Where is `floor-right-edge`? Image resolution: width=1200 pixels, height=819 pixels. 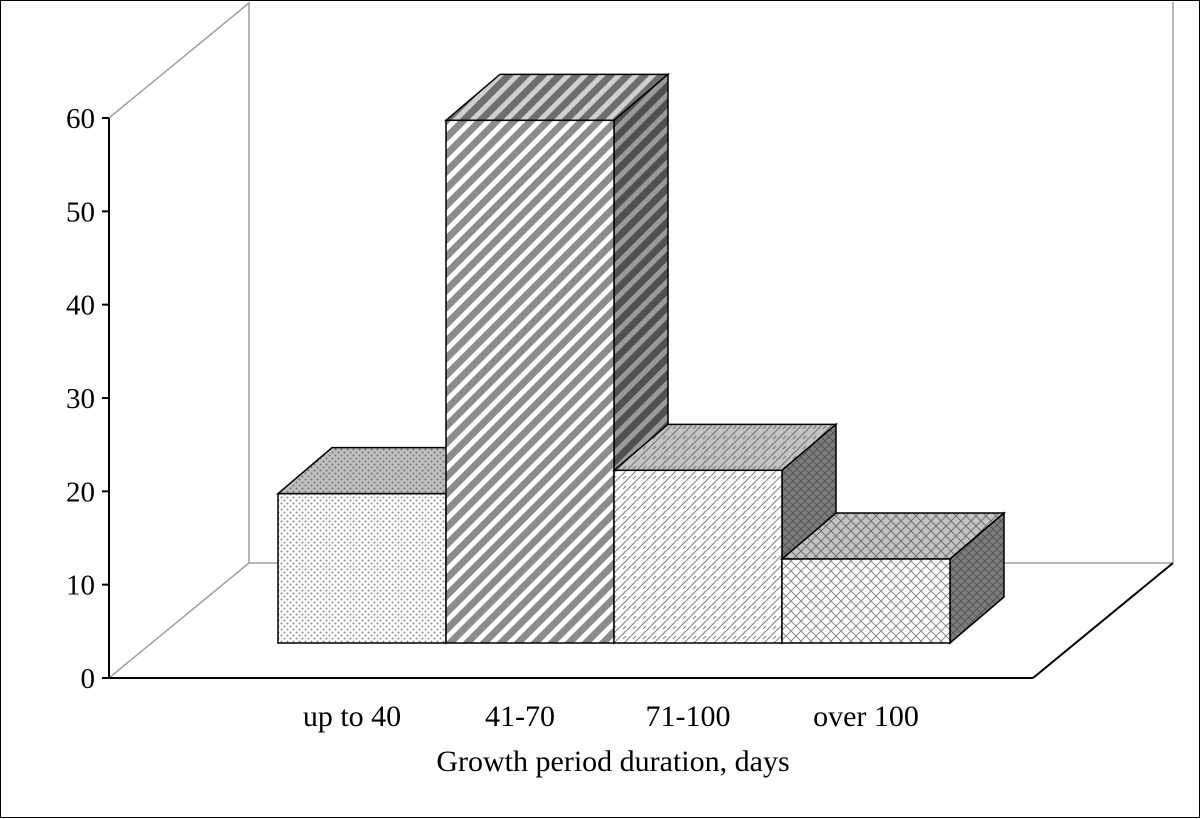
floor-right-edge is located at coordinates (1103, 620).